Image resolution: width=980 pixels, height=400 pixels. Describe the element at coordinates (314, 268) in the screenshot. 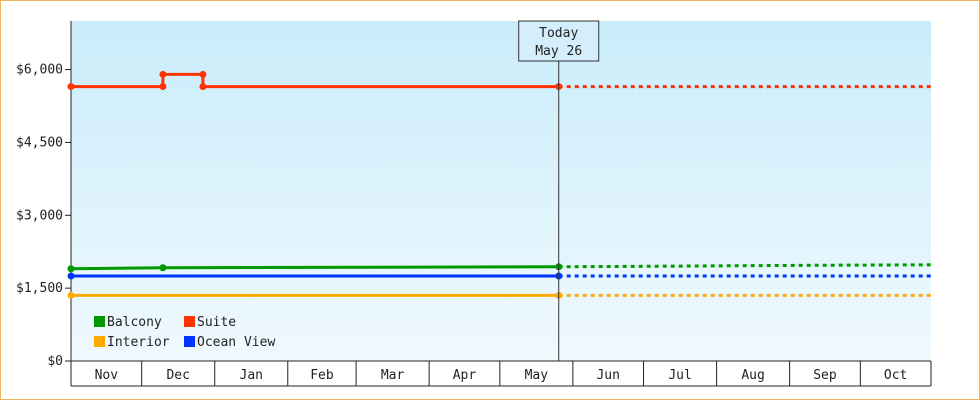

I see `series-line-balcony` at that location.